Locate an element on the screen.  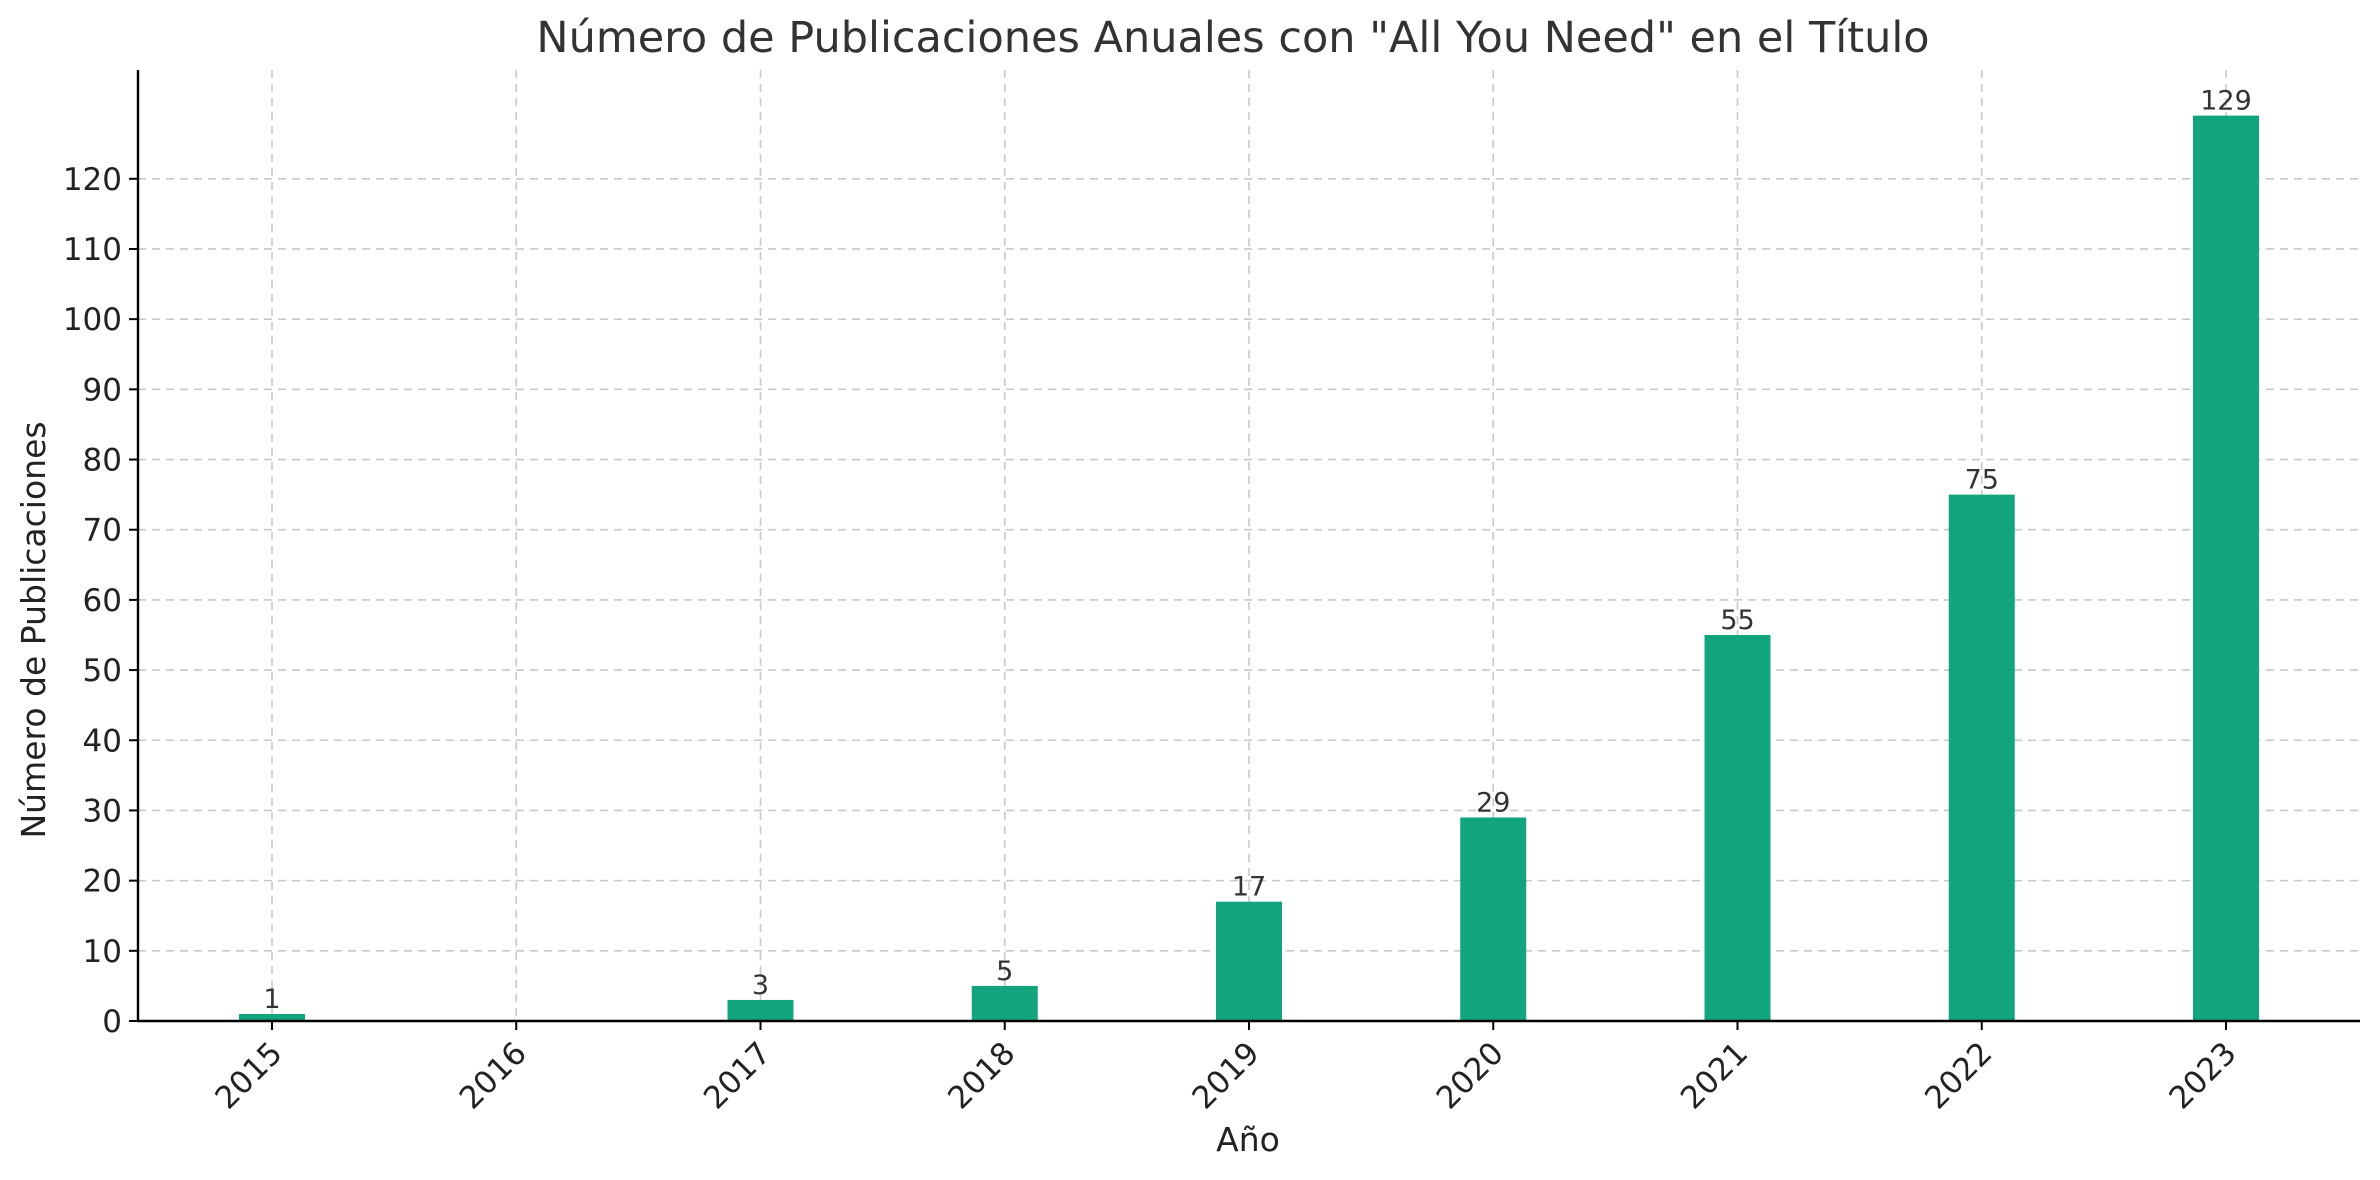
y-tick-label: 40 is located at coordinates (102, 741).